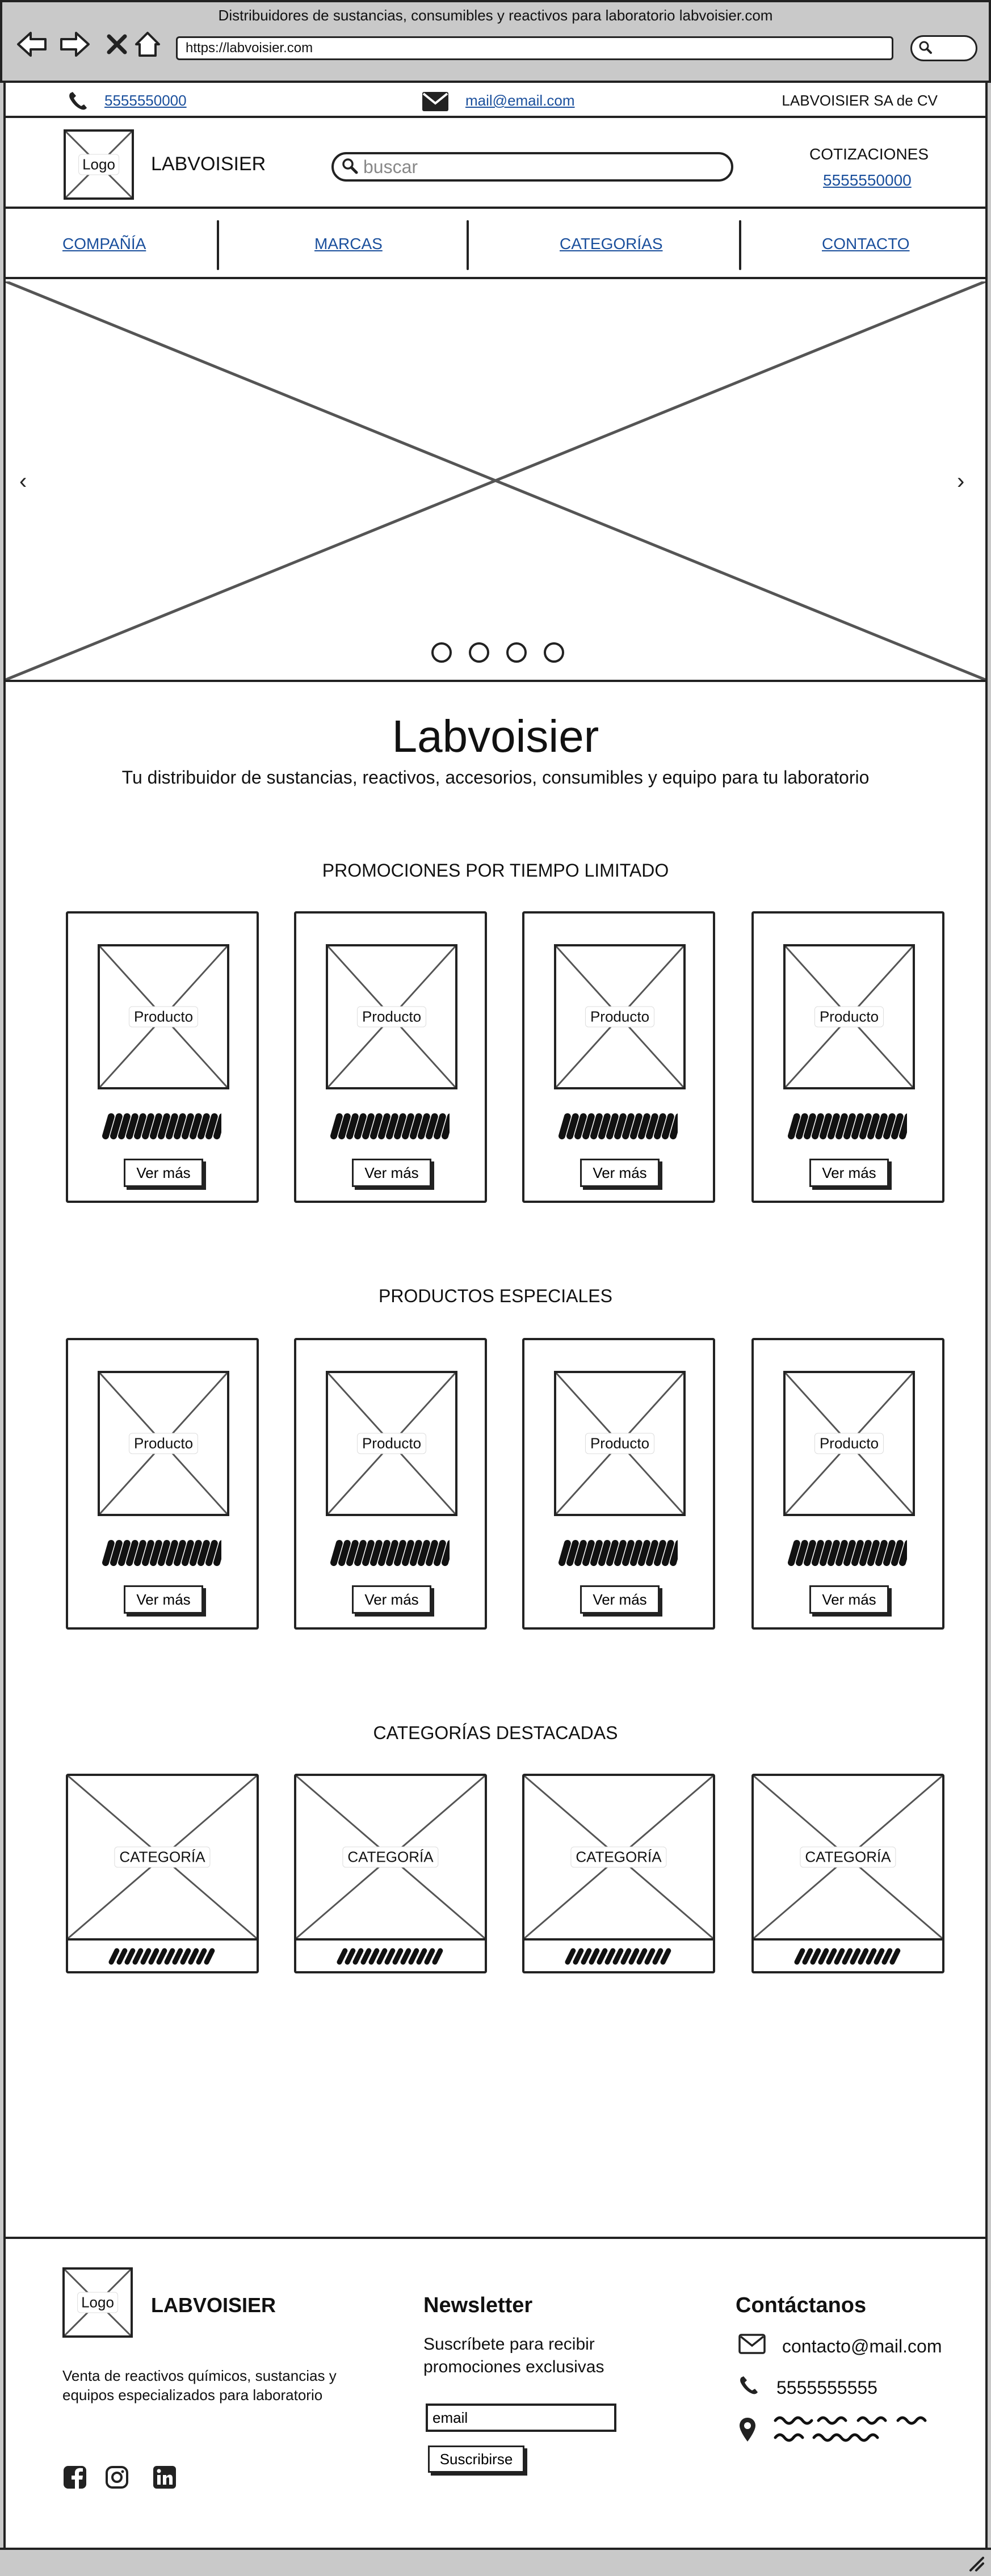 The height and width of the screenshot is (2576, 991). What do you see at coordinates (747, 2432) in the screenshot?
I see `location-pin-icon` at bounding box center [747, 2432].